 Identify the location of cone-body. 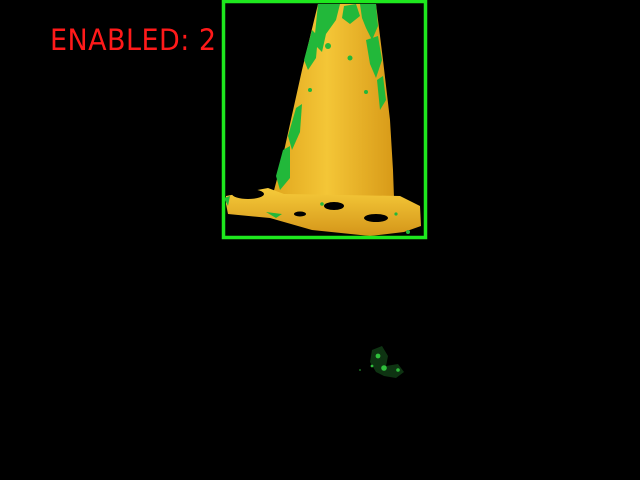
(333, 101).